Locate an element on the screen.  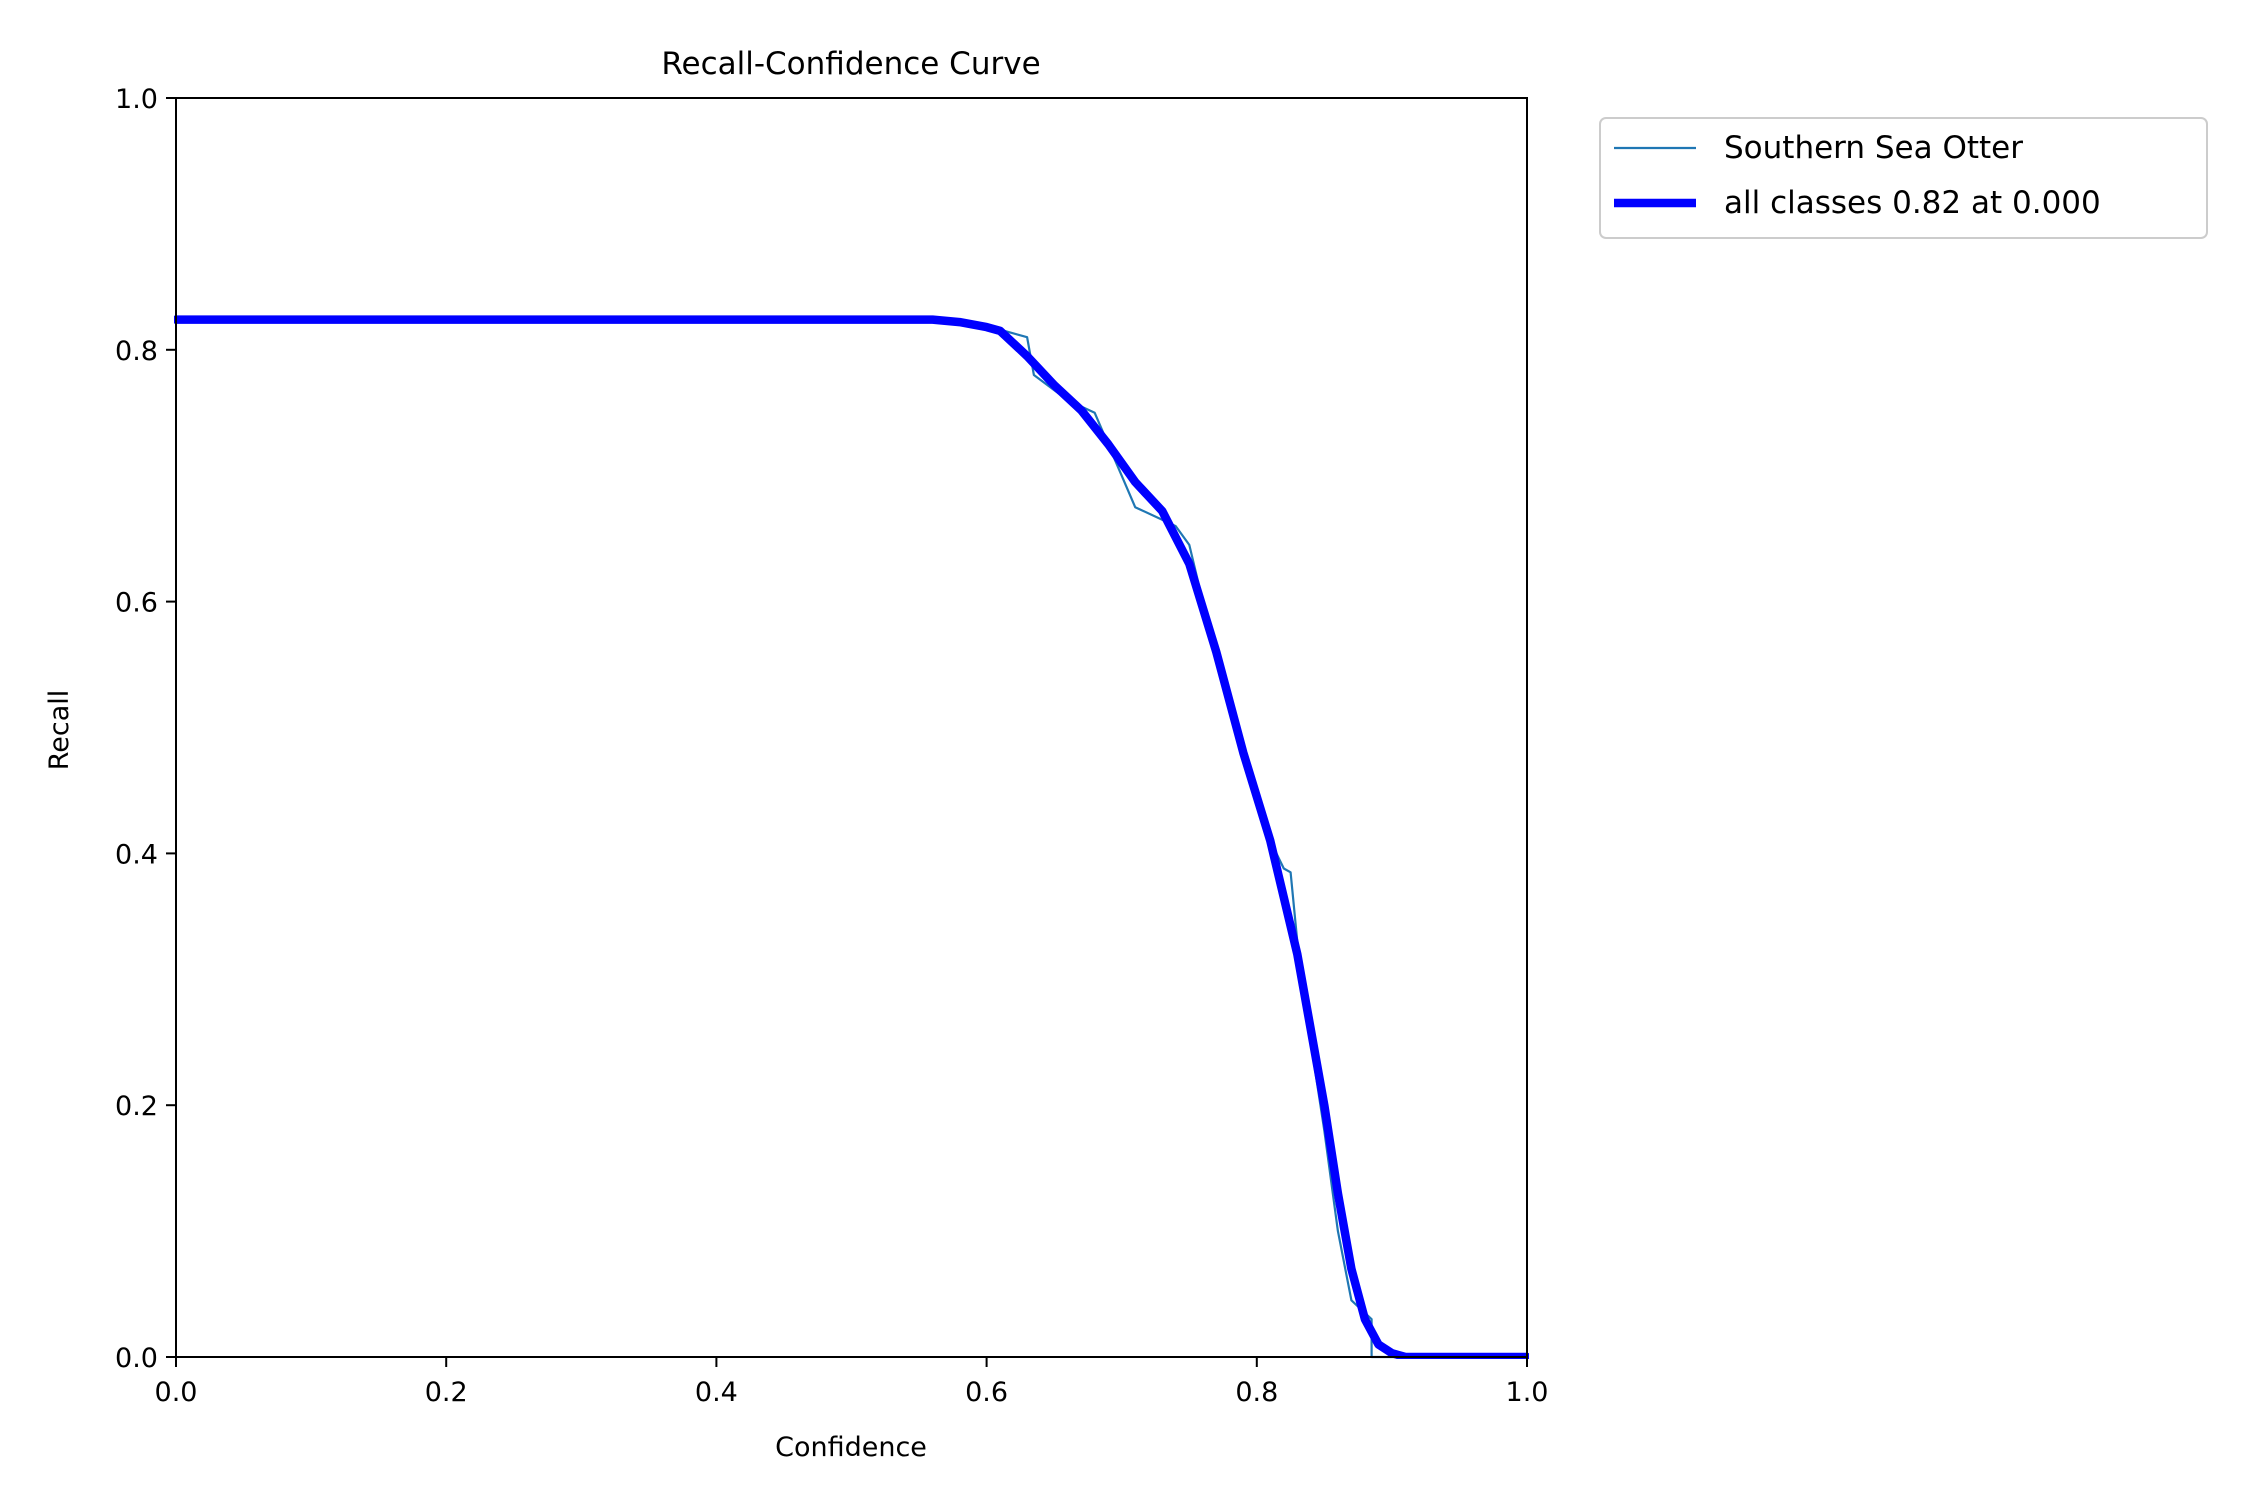
x-tick-label: 1.0 is located at coordinates (1527, 1392).